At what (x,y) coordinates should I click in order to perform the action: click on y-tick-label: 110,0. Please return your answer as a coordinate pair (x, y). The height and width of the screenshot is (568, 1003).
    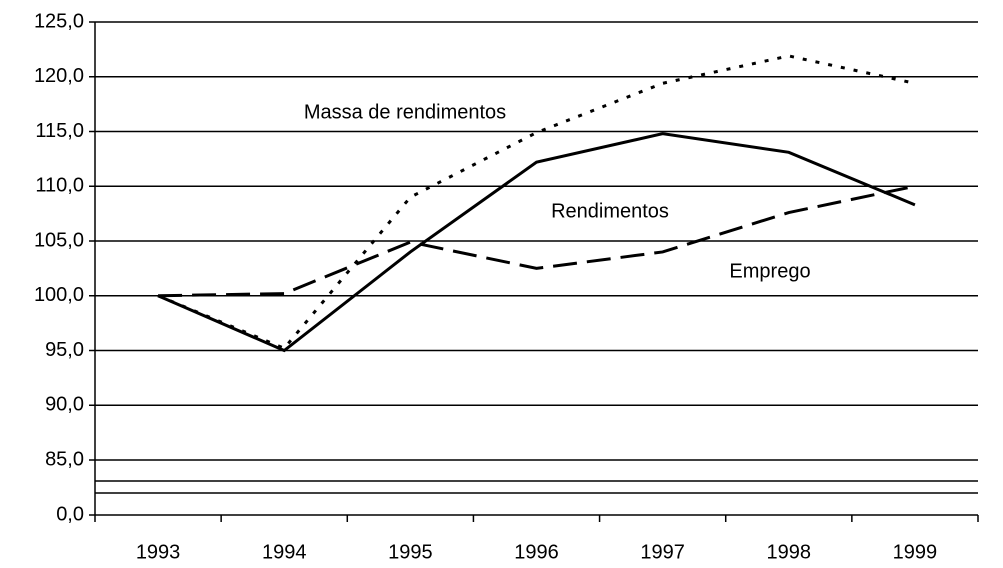
    Looking at the image, I should click on (59, 186).